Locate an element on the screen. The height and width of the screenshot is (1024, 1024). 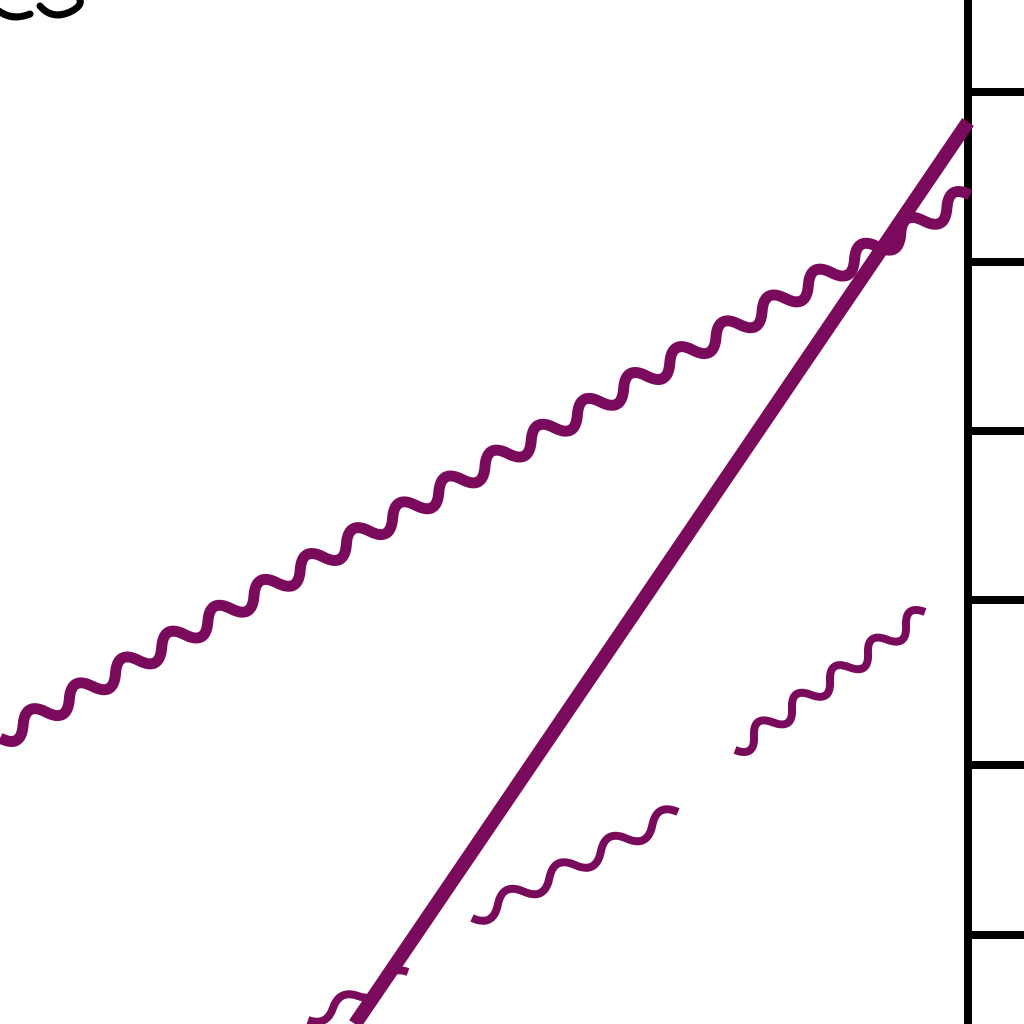
lower-wavy-segment-right is located at coordinates (830, 681).